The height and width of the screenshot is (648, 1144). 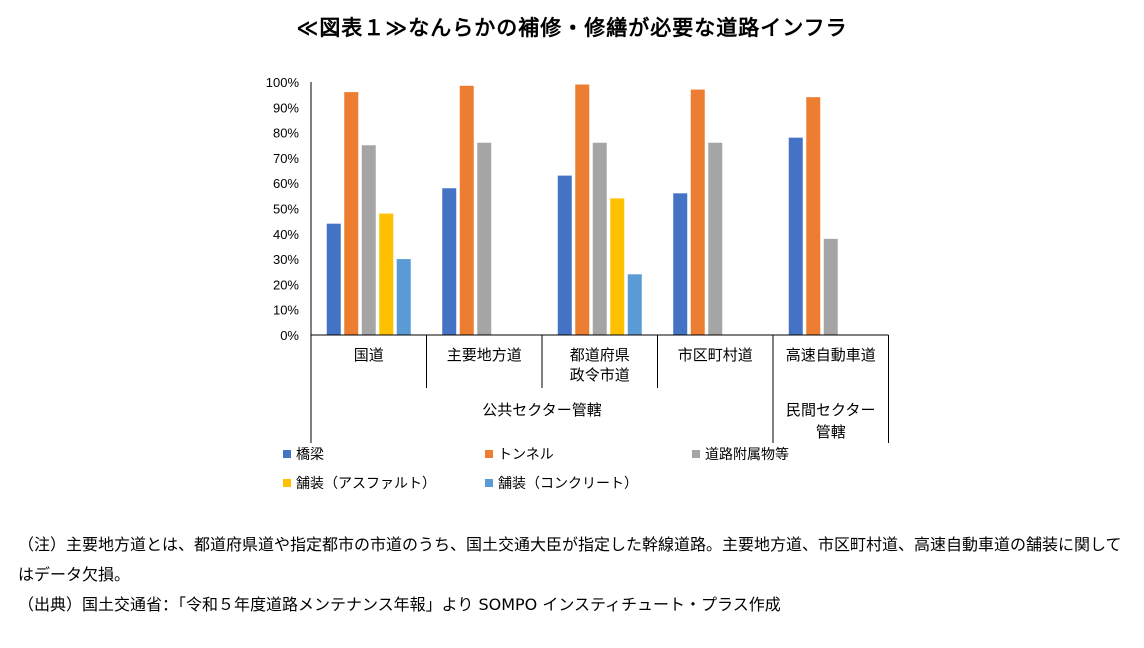 I want to click on category-label: 主要地方道, so click(x=484, y=355).